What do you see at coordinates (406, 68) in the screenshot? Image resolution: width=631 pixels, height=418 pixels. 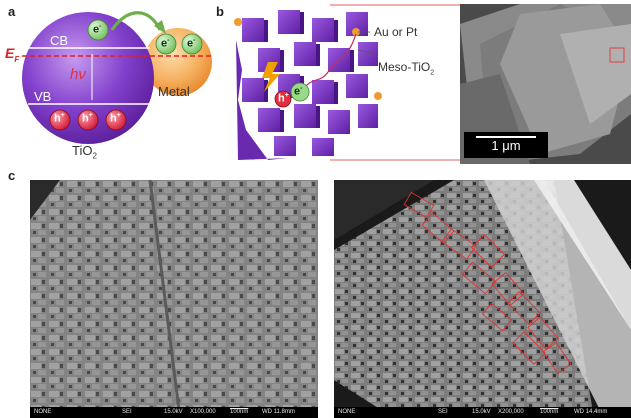 I see `meso-tio2-label: Meso-TiO2` at bounding box center [406, 68].